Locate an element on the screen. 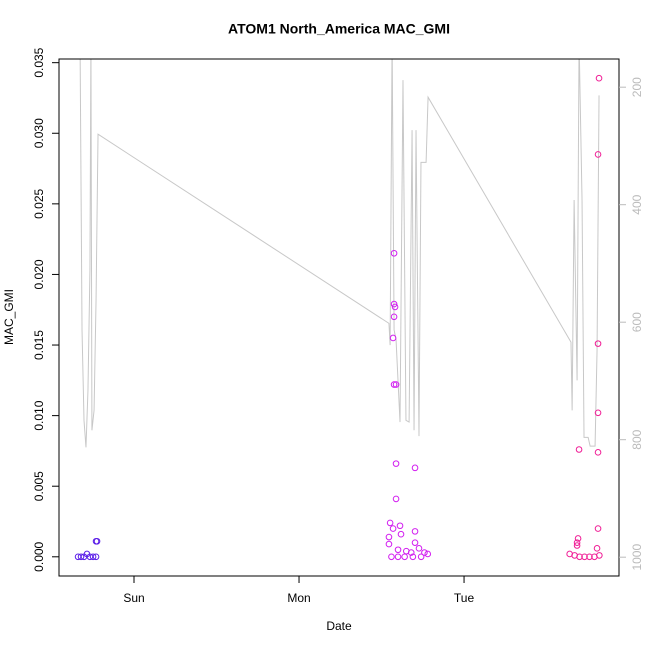  x-tick-label: Sun is located at coordinates (133, 598).